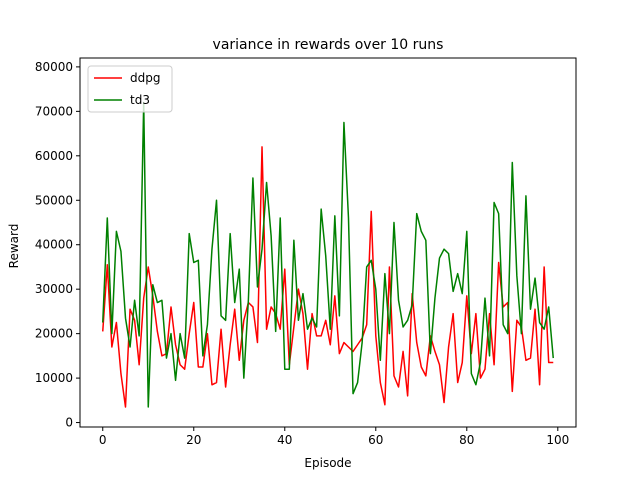 The height and width of the screenshot is (480, 640). I want to click on x-tick-label: 100, so click(557, 440).